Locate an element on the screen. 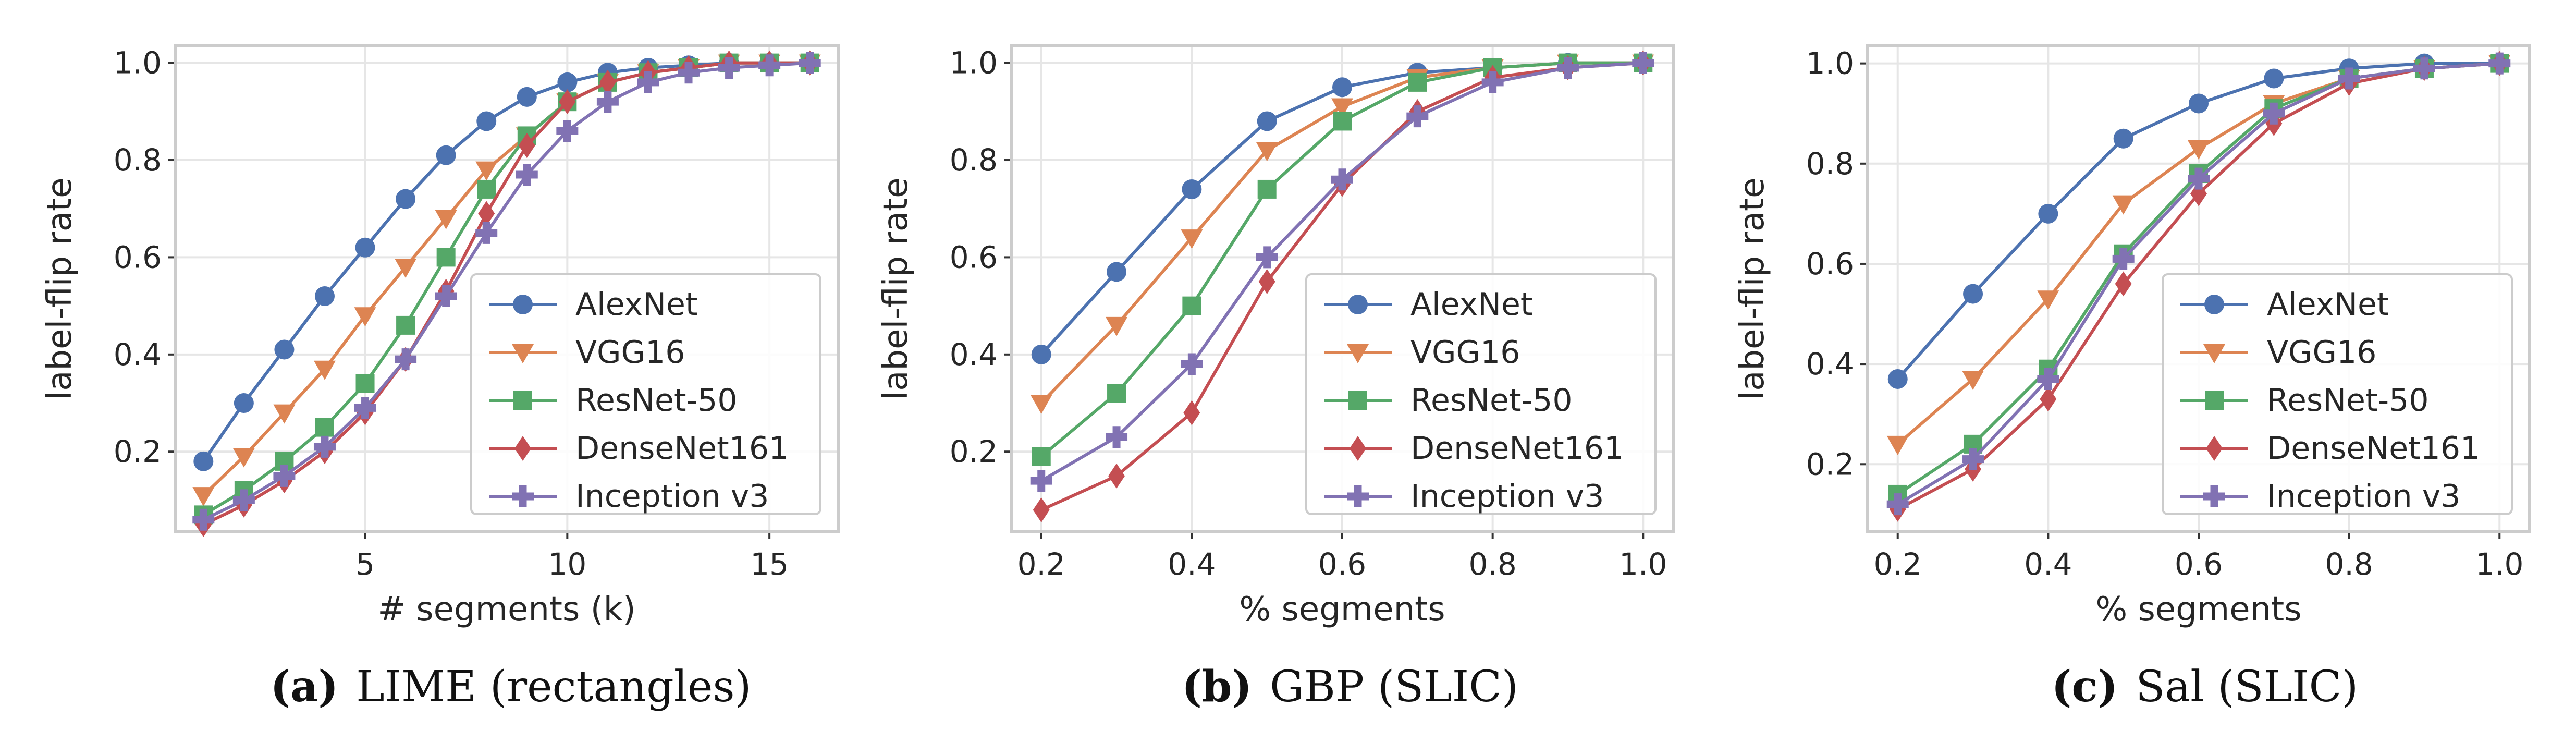 The width and height of the screenshot is (2576, 743). y-tick-label: 0.4 is located at coordinates (974, 355).